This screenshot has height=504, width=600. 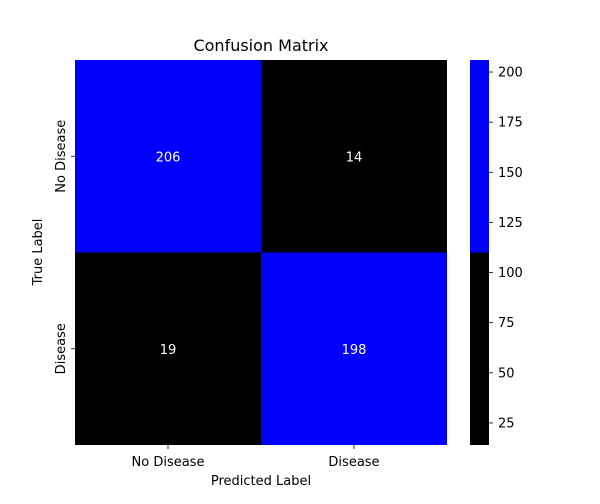 What do you see at coordinates (510, 173) in the screenshot?
I see `colorbar-tick-label: 150` at bounding box center [510, 173].